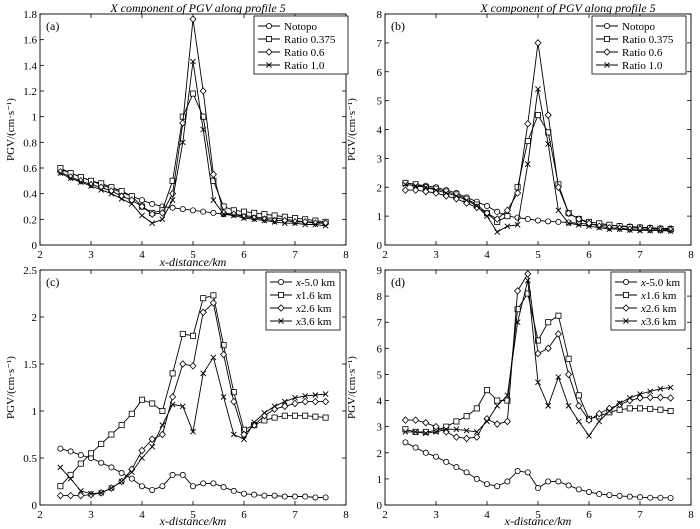  Describe the element at coordinates (380, 454) in the screenshot. I see `y-tick-label: 2` at that location.